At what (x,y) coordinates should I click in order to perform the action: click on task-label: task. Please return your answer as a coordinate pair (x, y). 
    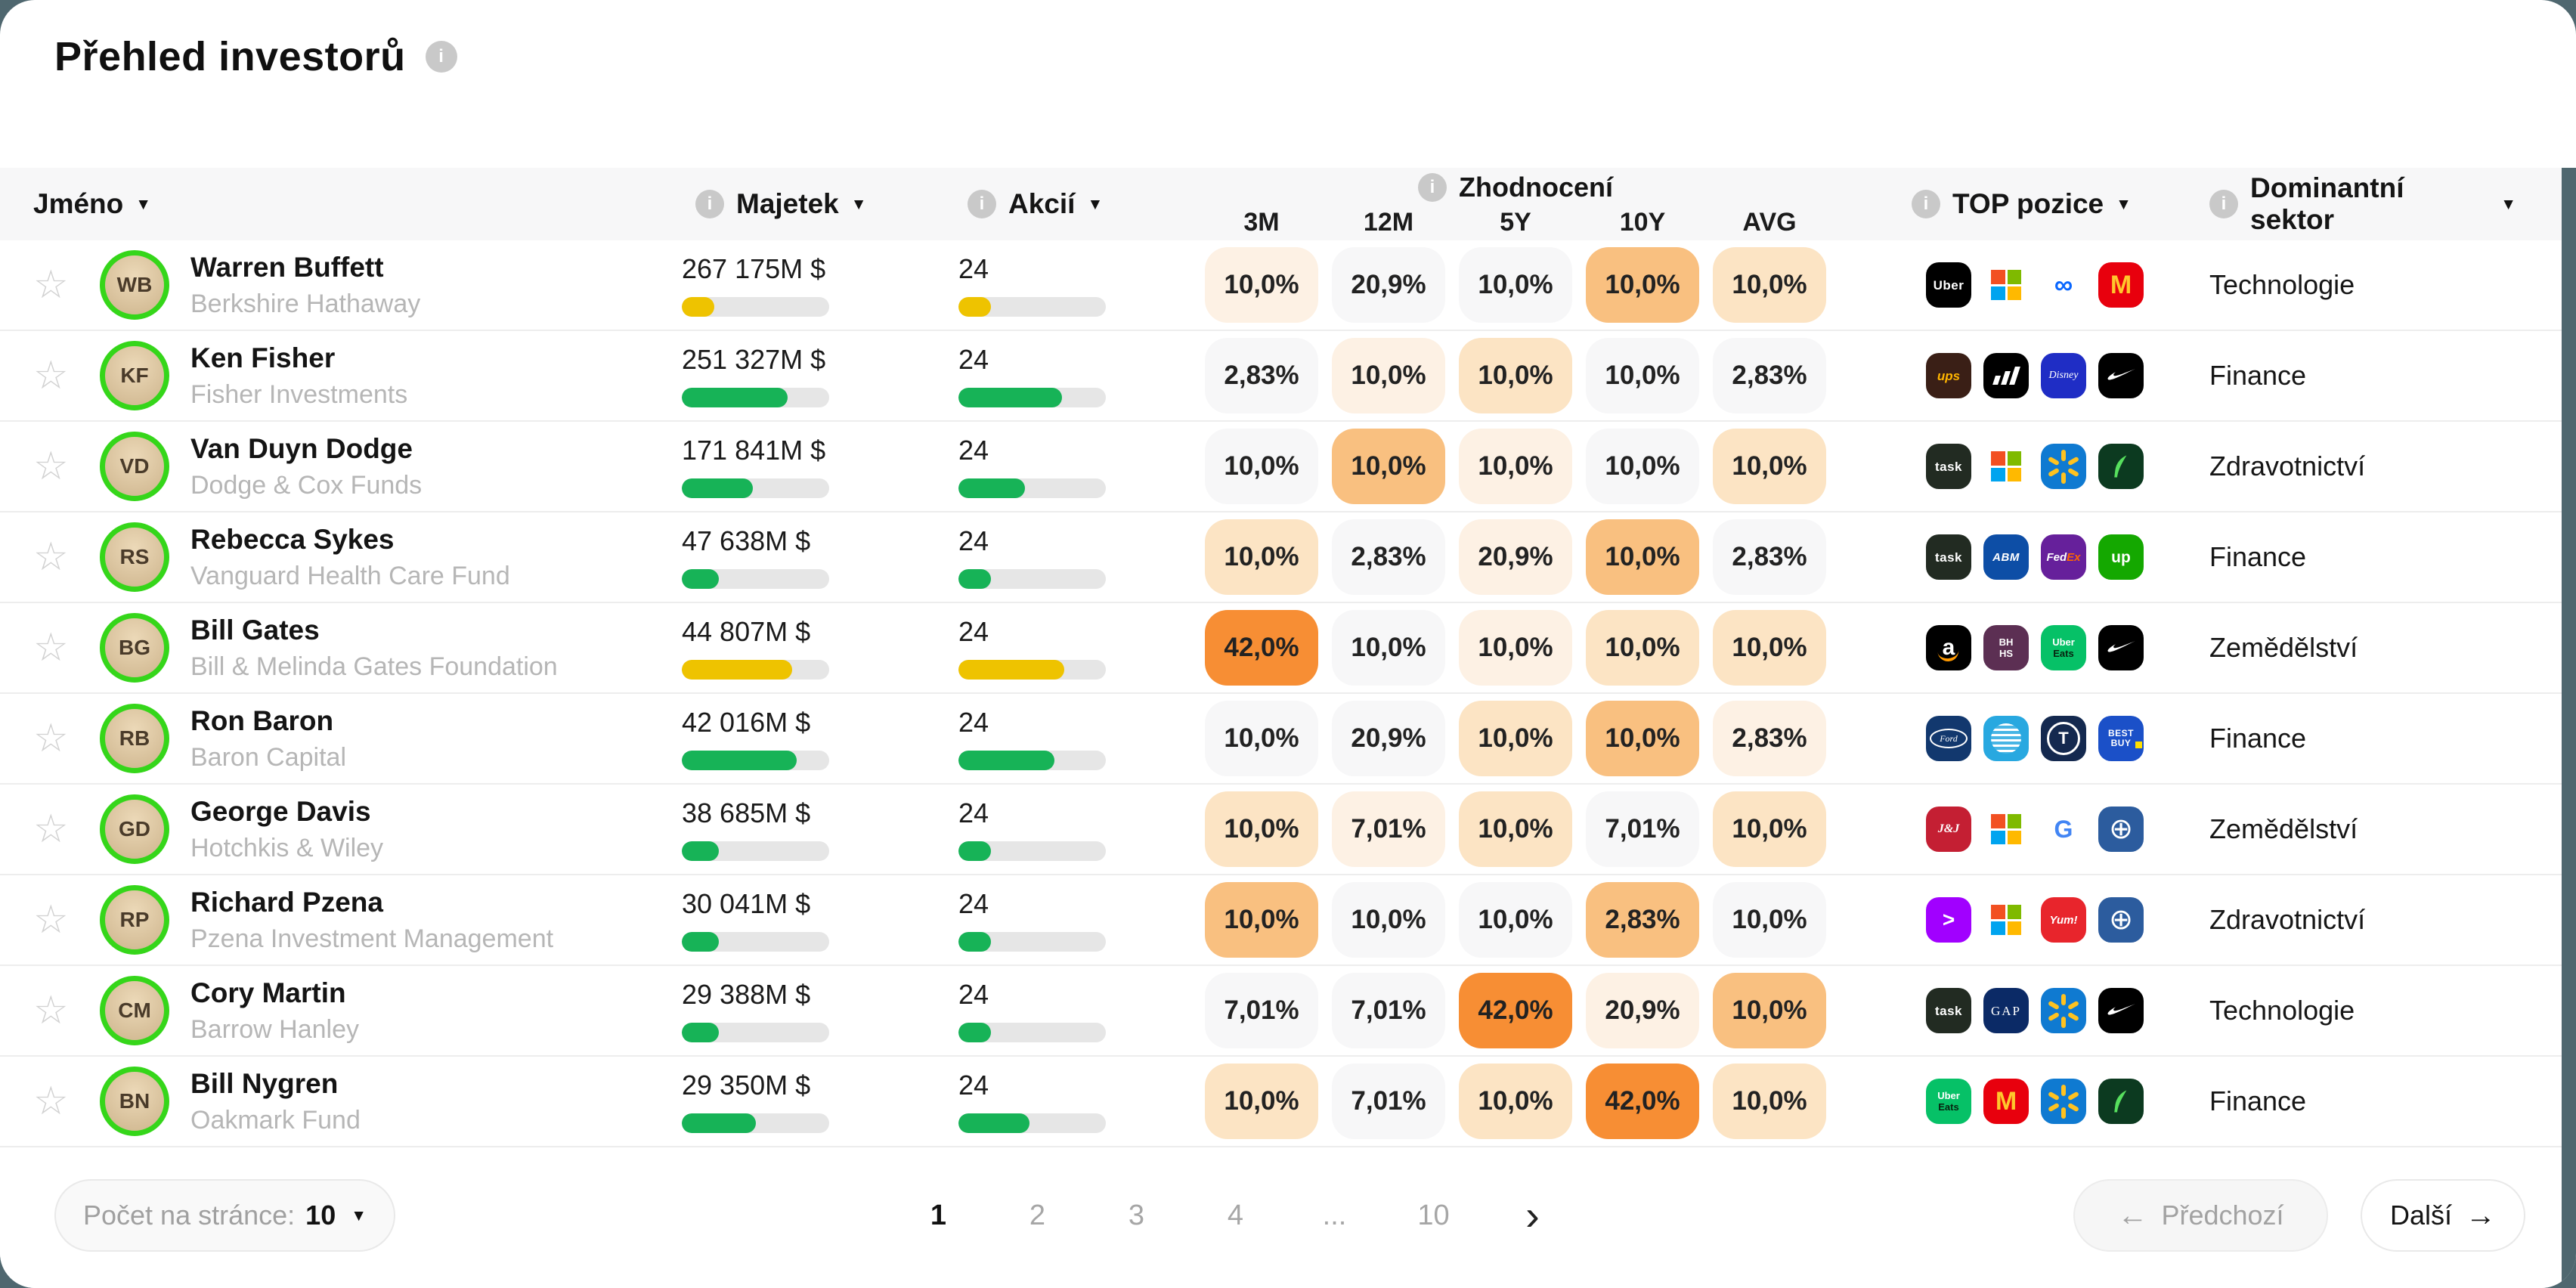
    Looking at the image, I should click on (1948, 557).